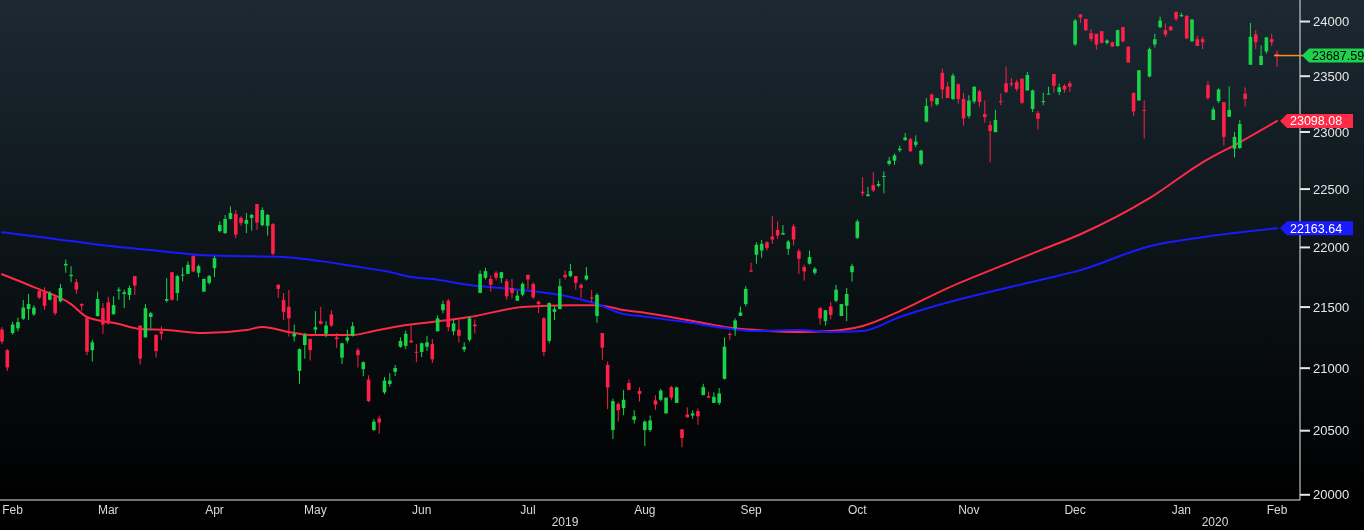 The width and height of the screenshot is (1364, 530). Describe the element at coordinates (1331, 495) in the screenshot. I see `y-tick-label: 20000` at that location.